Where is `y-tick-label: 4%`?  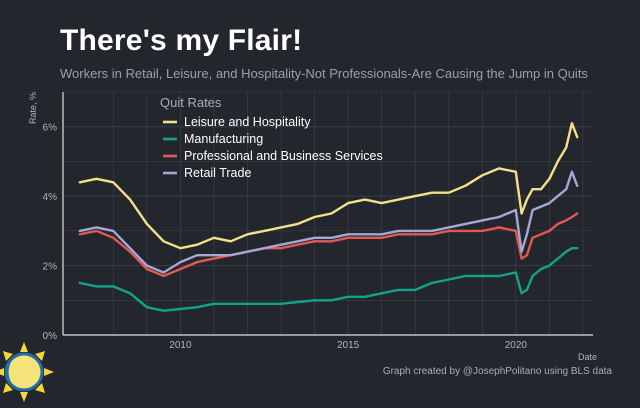 y-tick-label: 4% is located at coordinates (50, 197).